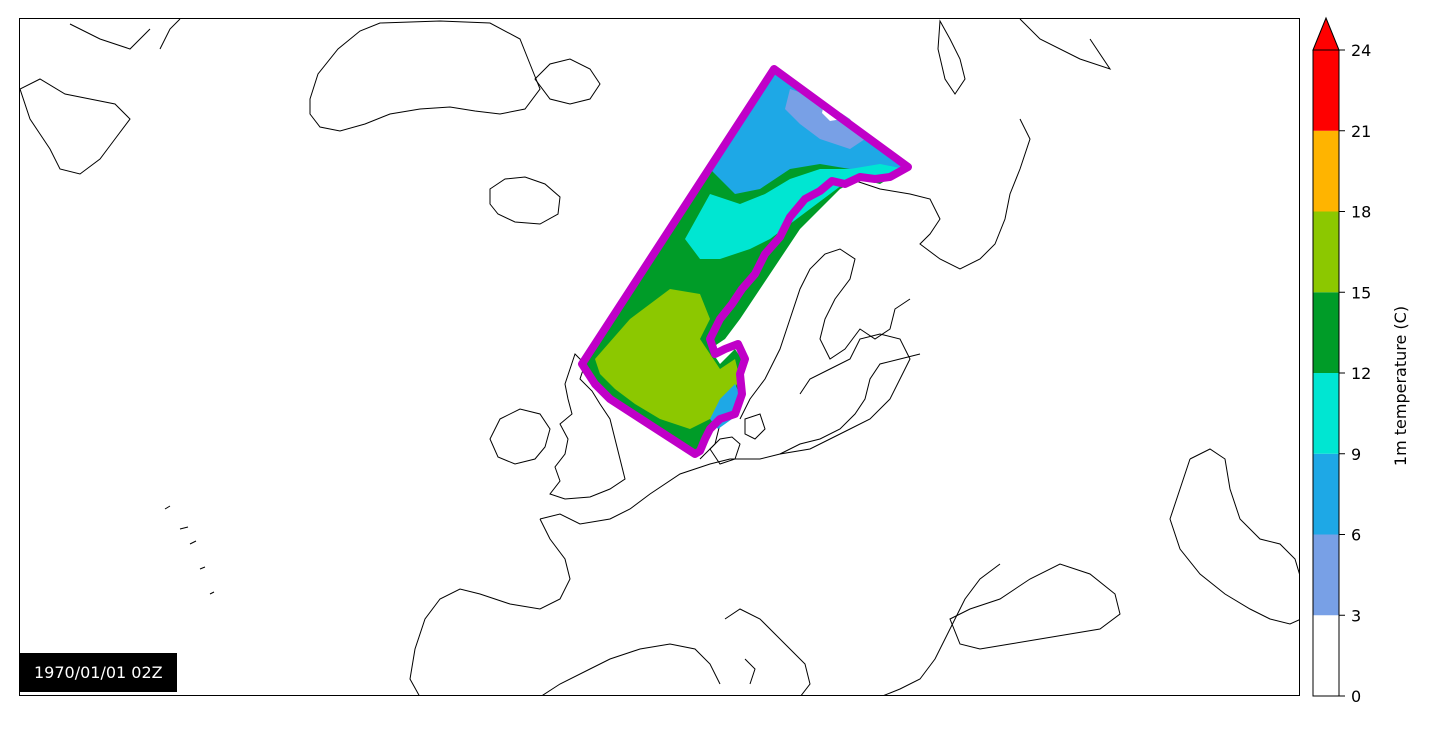 This screenshot has height=729, width=1437. What do you see at coordinates (1361, 50) in the screenshot?
I see `colorbar-tick-label: 24` at bounding box center [1361, 50].